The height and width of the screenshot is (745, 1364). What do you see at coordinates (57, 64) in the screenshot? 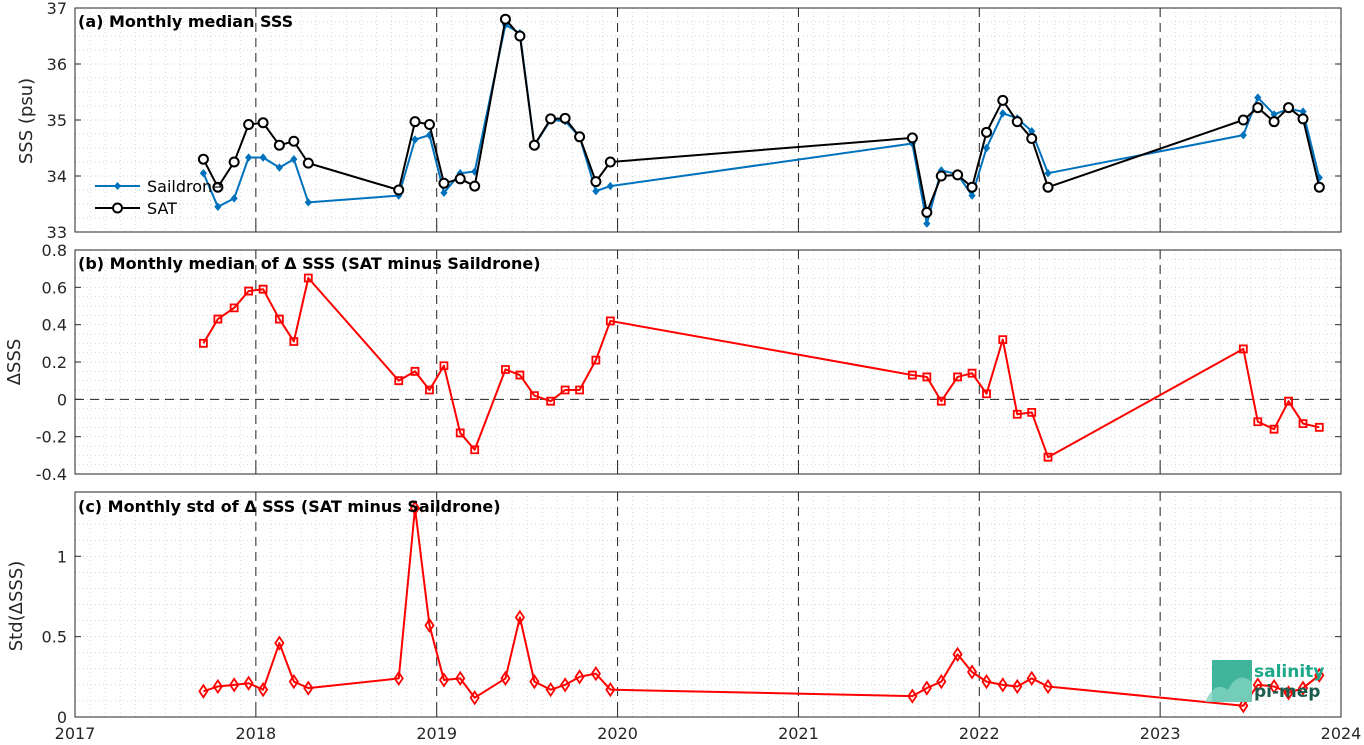
I see `y-tick-label: 36` at bounding box center [57, 64].